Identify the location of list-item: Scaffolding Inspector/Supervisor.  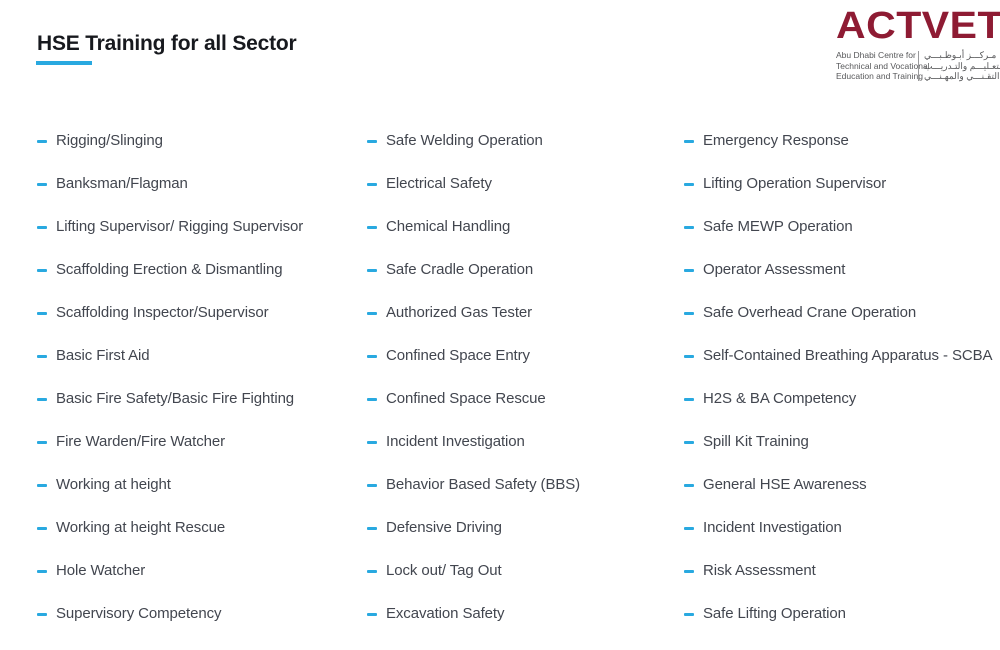
(199, 312).